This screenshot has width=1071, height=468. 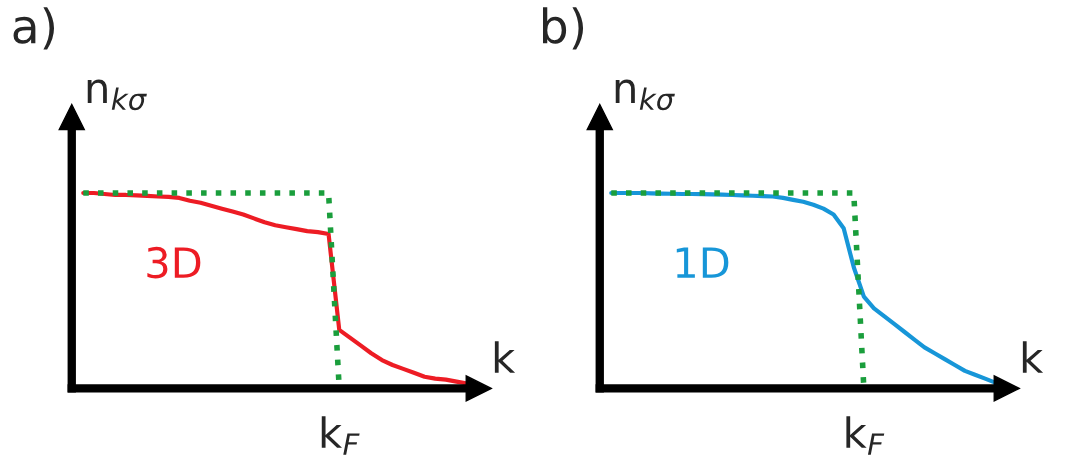 I want to click on series-label: 1D, so click(x=702, y=262).